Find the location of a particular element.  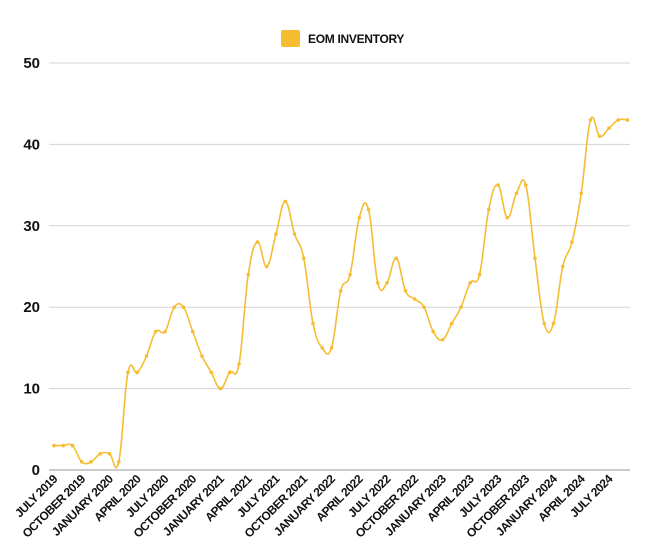

legend-label-eom-inventory: EOM INVENTORY is located at coordinates (356, 39).